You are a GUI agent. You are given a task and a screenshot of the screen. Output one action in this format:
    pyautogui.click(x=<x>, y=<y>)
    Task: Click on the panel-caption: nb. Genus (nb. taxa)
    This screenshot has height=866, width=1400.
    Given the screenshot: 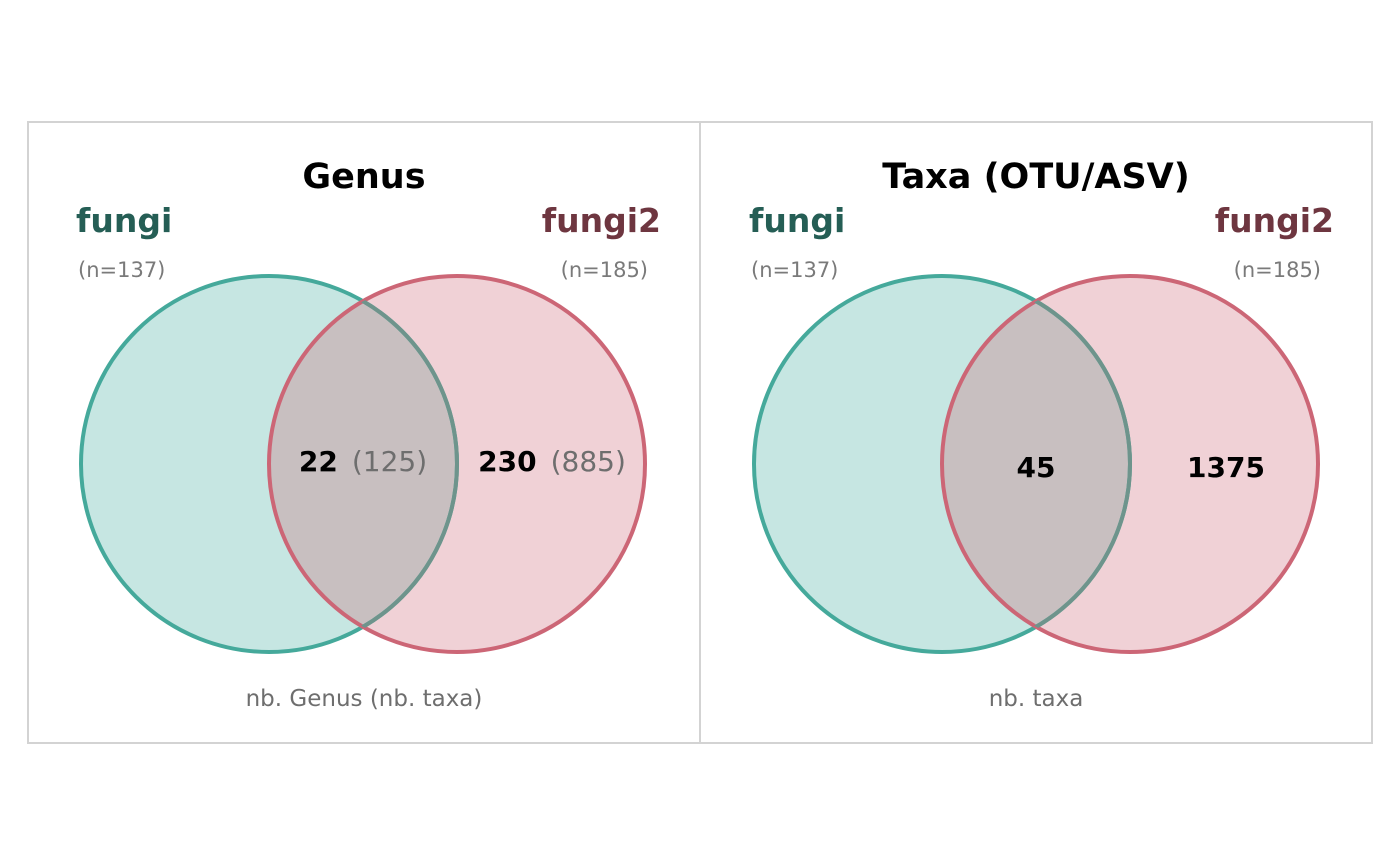 What is the action you would take?
    pyautogui.click(x=364, y=699)
    